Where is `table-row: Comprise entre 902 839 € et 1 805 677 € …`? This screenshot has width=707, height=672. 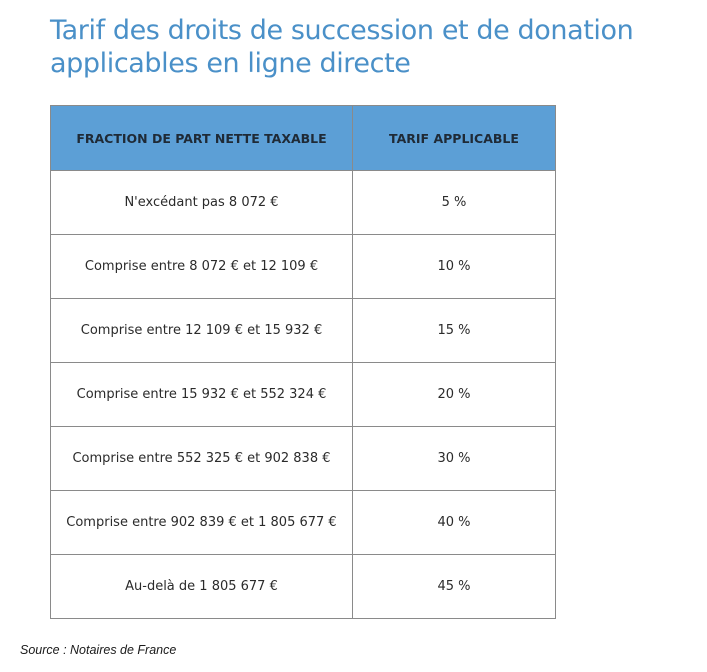
table-row: Comprise entre 902 839 € et 1 805 677 € … is located at coordinates (303, 522).